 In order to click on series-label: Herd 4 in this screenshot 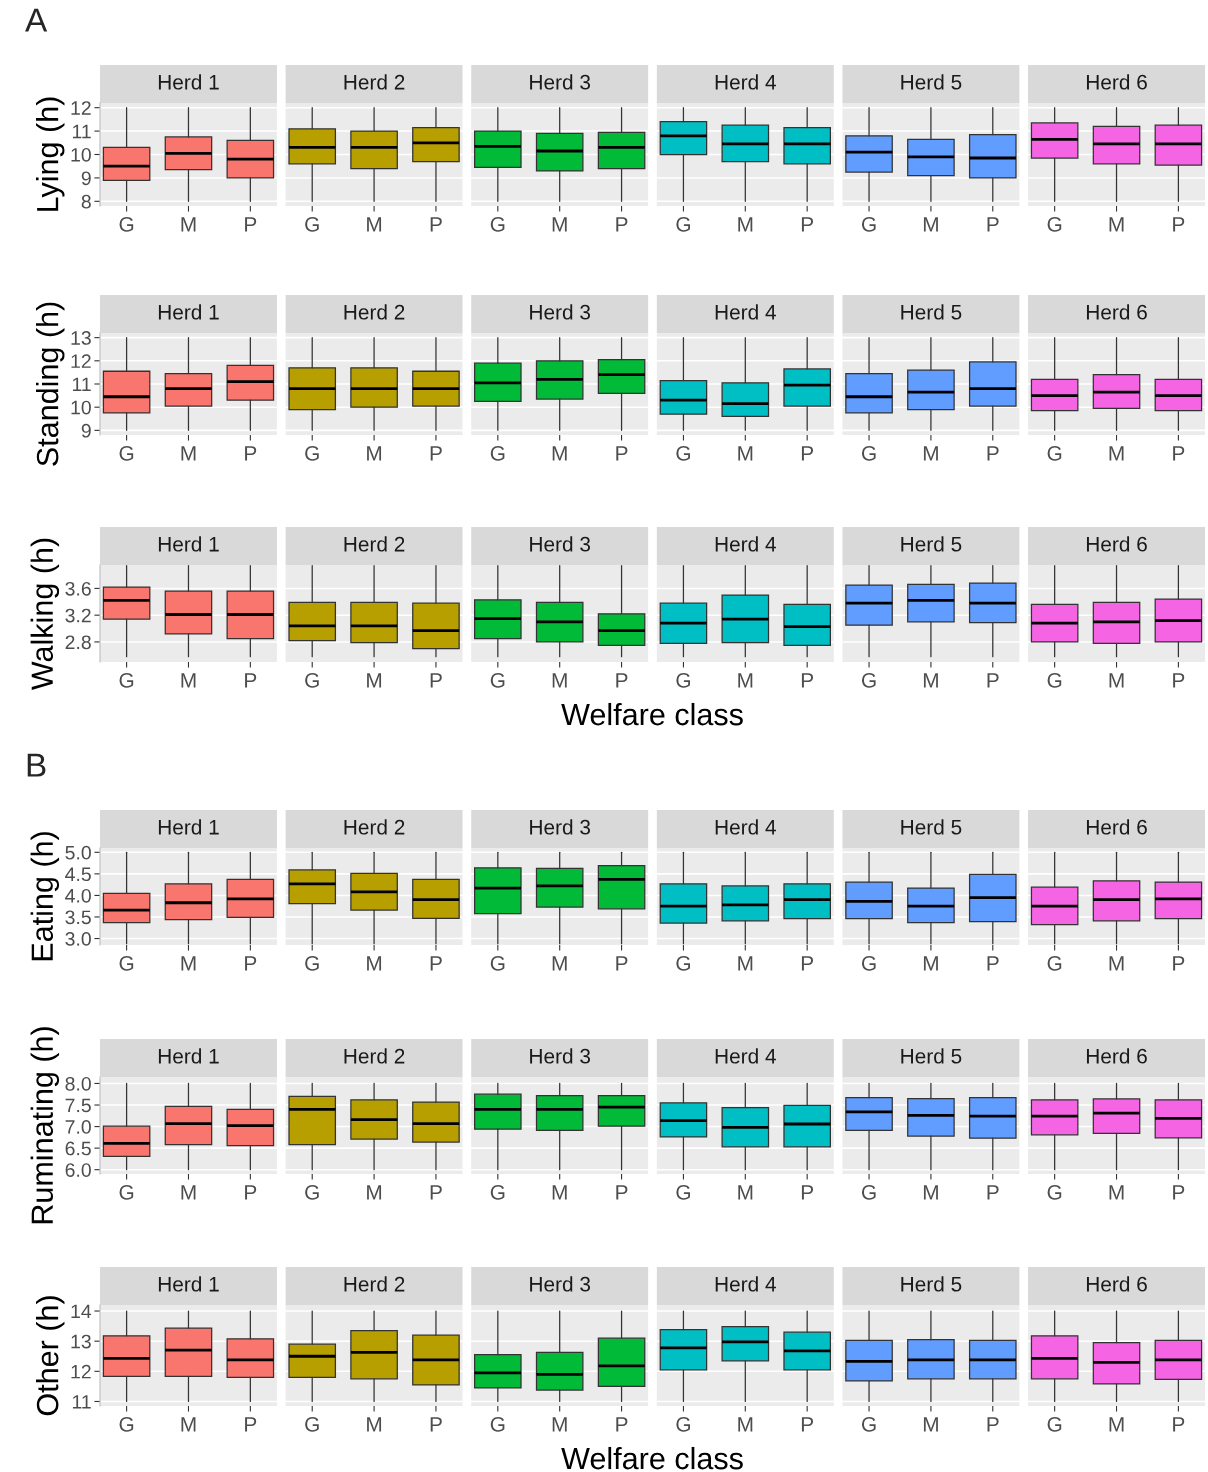, I will do `click(745, 82)`.